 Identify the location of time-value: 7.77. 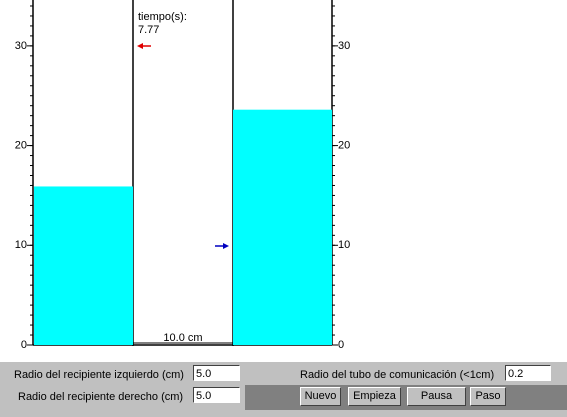
(148, 30).